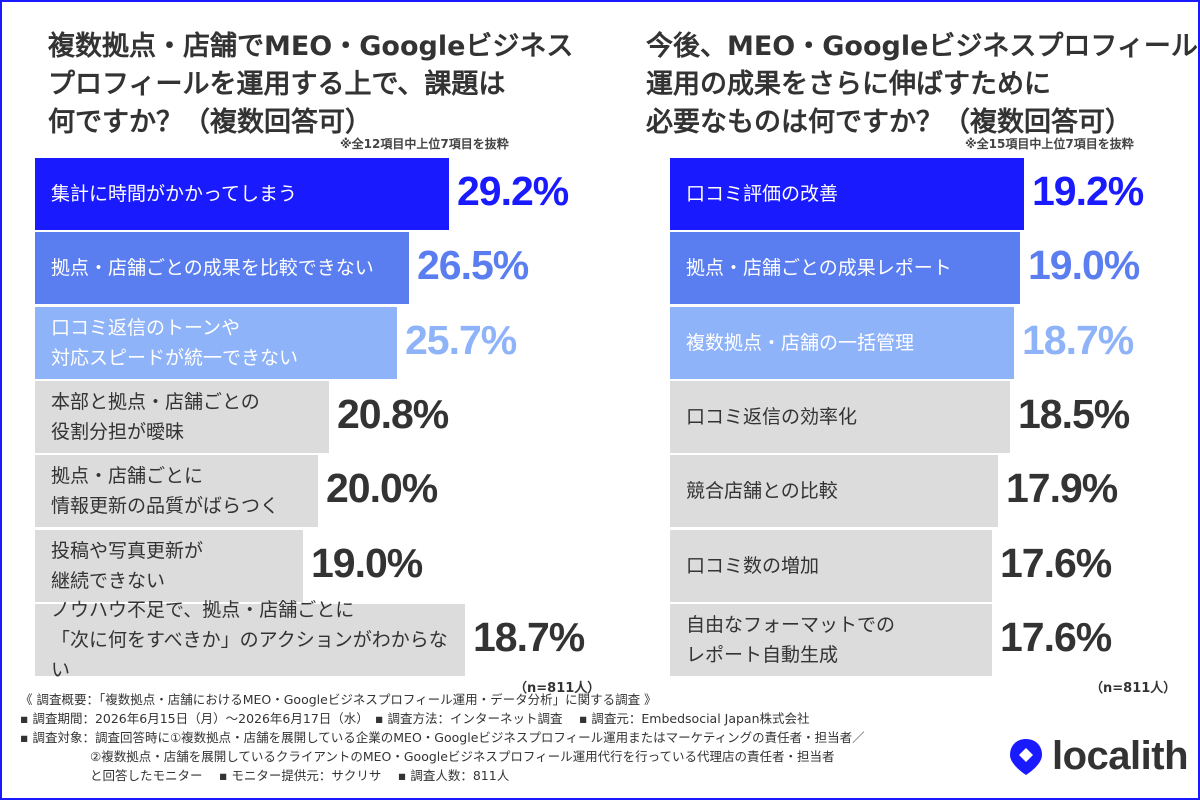 This screenshot has width=1200, height=800. Describe the element at coordinates (847, 194) in the screenshot. I see `bar: 口コミ評価の改善` at that location.